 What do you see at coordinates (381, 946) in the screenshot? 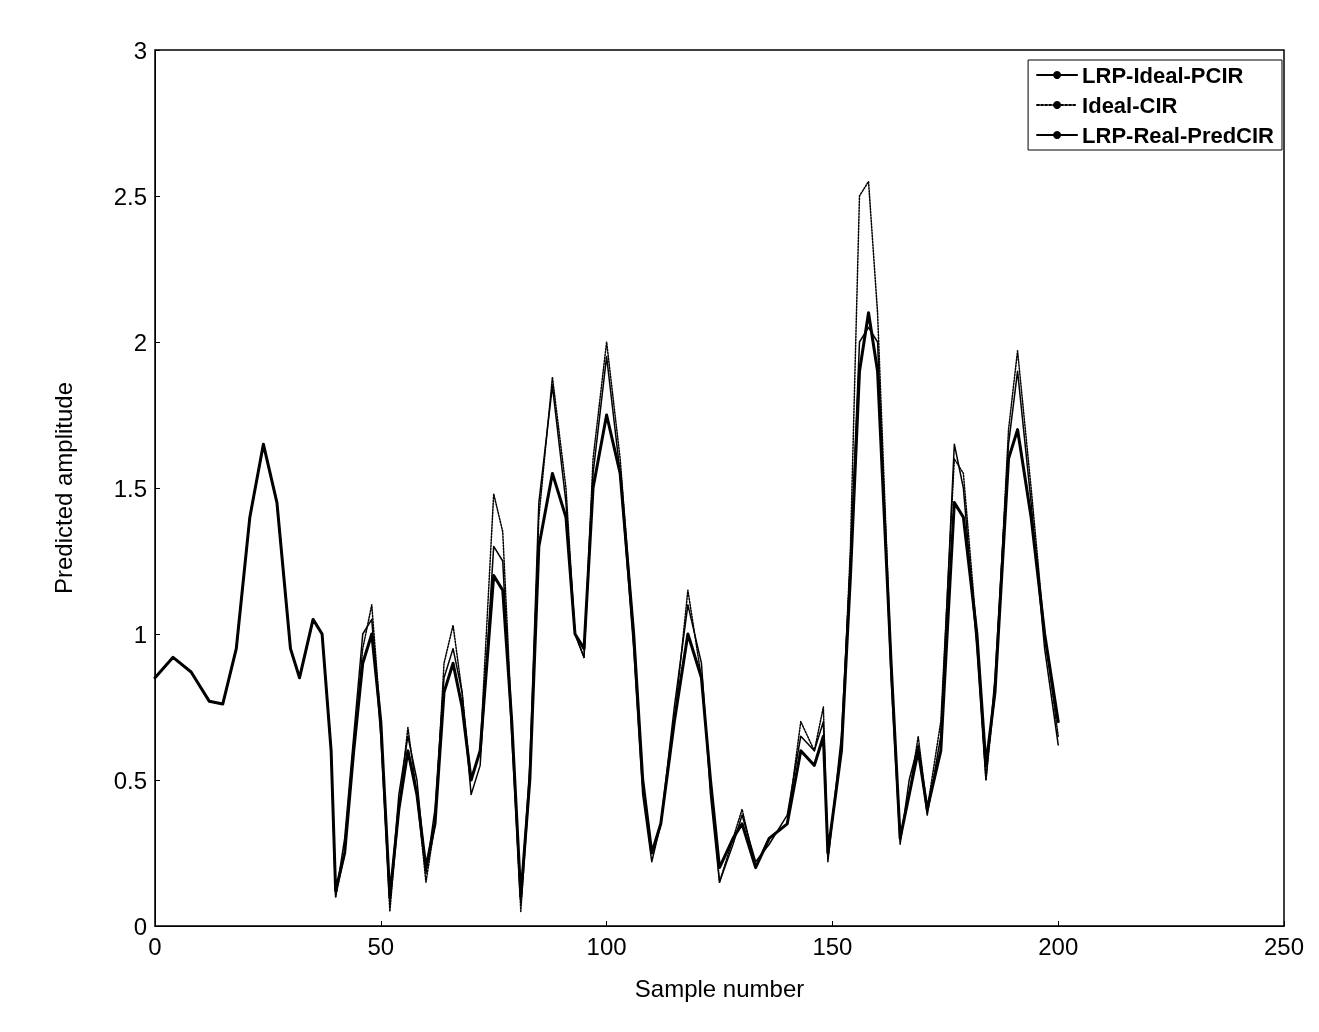
I see `x-tick-label: 50` at bounding box center [381, 946].